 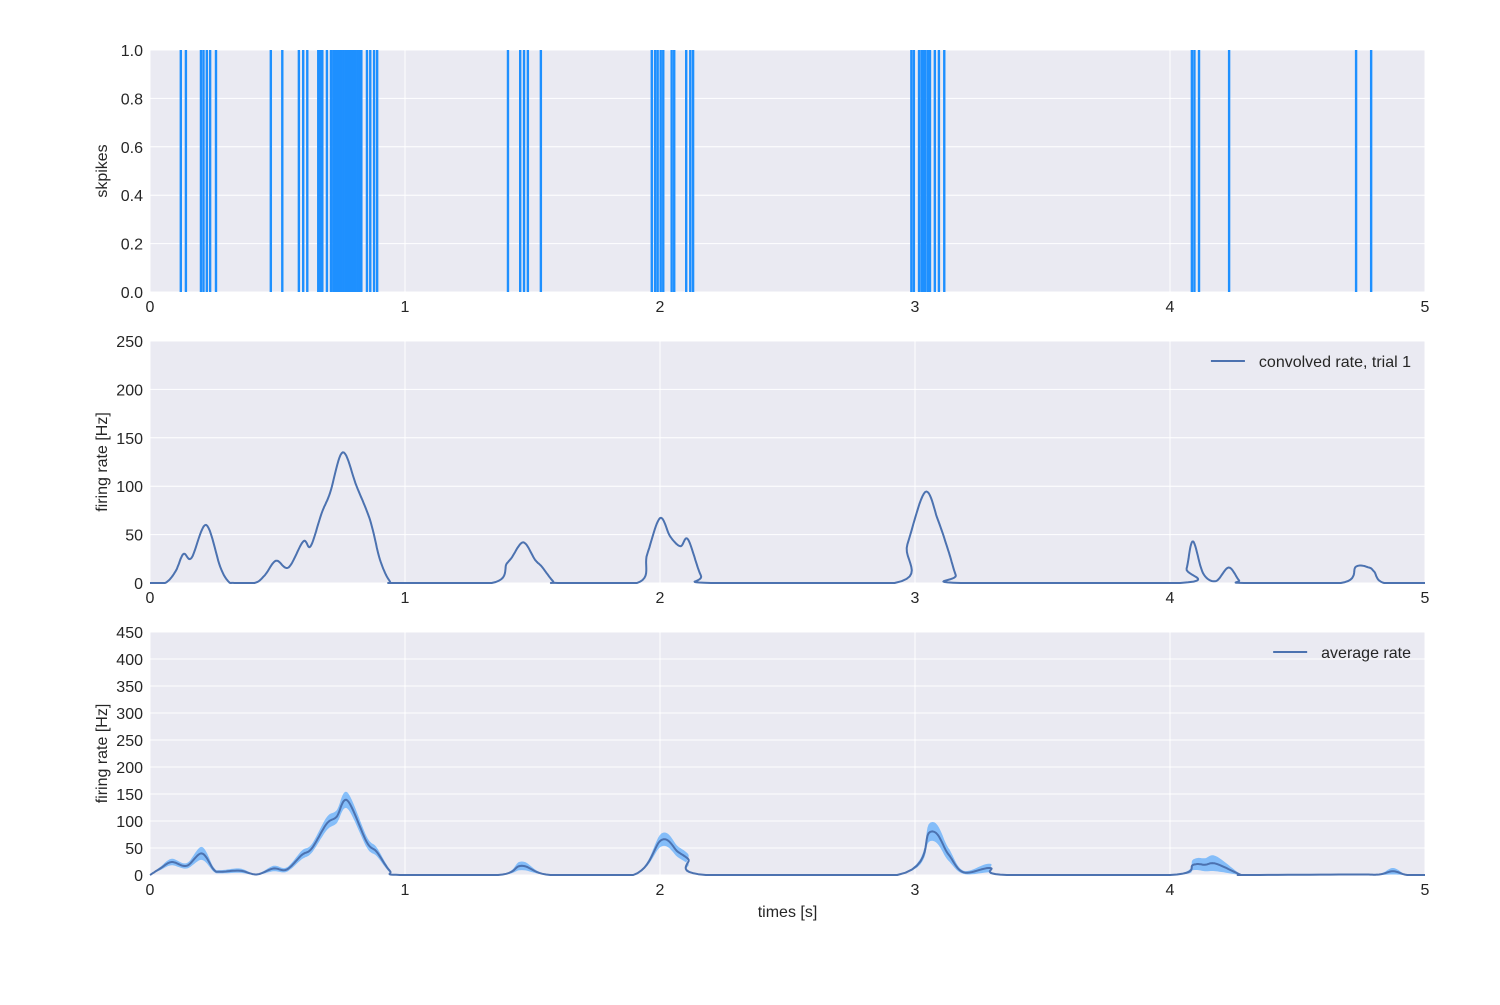 I want to click on y-tick-label: 0.6, so click(x=132, y=148).